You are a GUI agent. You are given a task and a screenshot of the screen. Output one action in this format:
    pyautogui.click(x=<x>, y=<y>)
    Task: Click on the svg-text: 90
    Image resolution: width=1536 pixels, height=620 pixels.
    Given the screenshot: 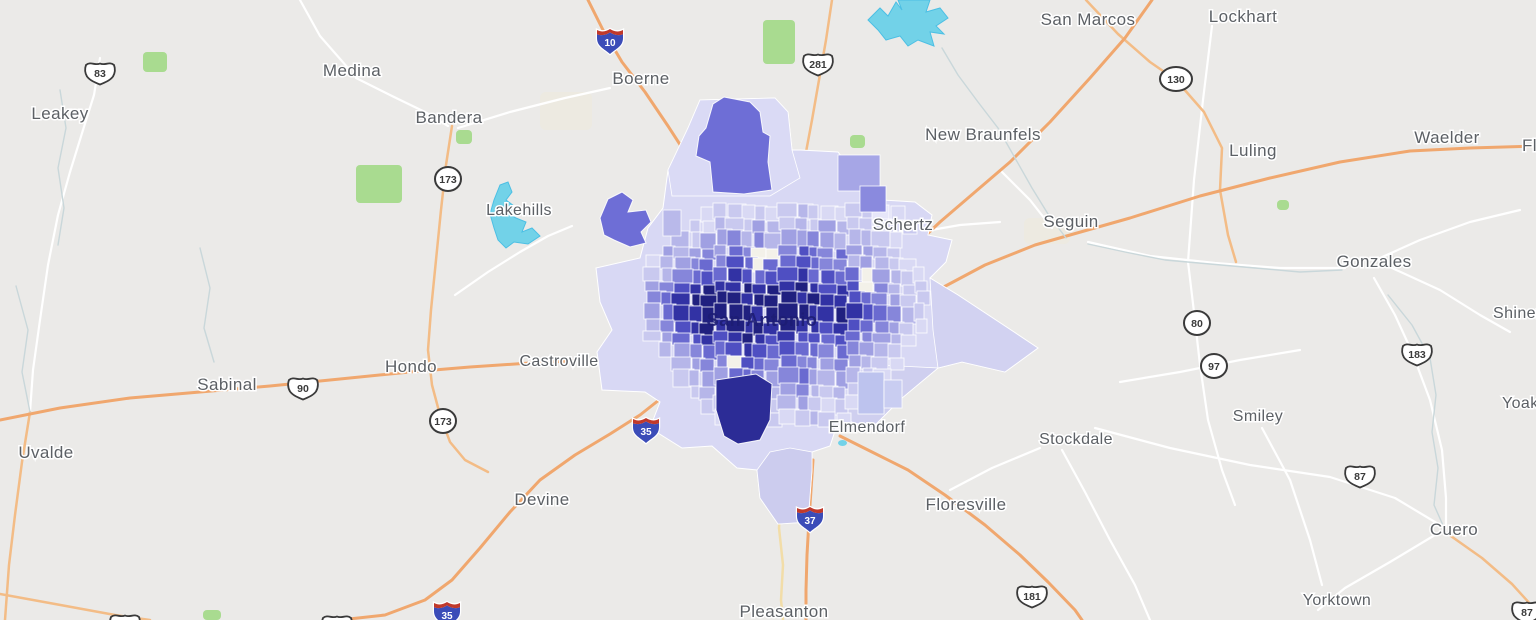 What is the action you would take?
    pyautogui.click(x=303, y=389)
    